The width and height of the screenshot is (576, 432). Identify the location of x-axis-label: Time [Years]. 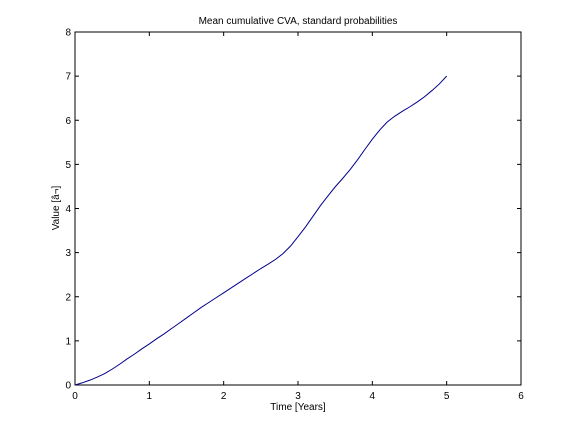
(298, 407).